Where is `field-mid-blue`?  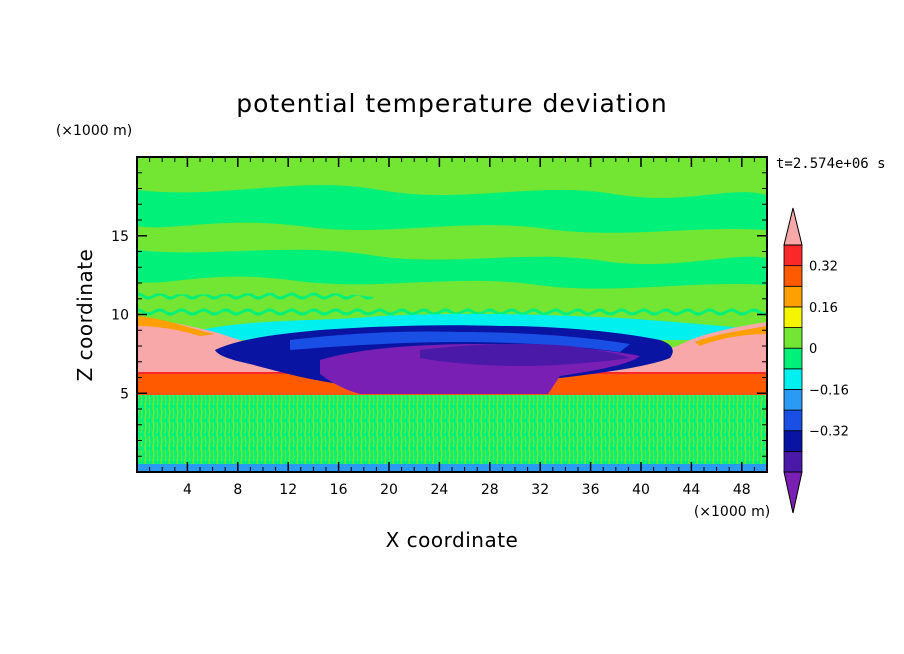
field-mid-blue is located at coordinates (460, 341).